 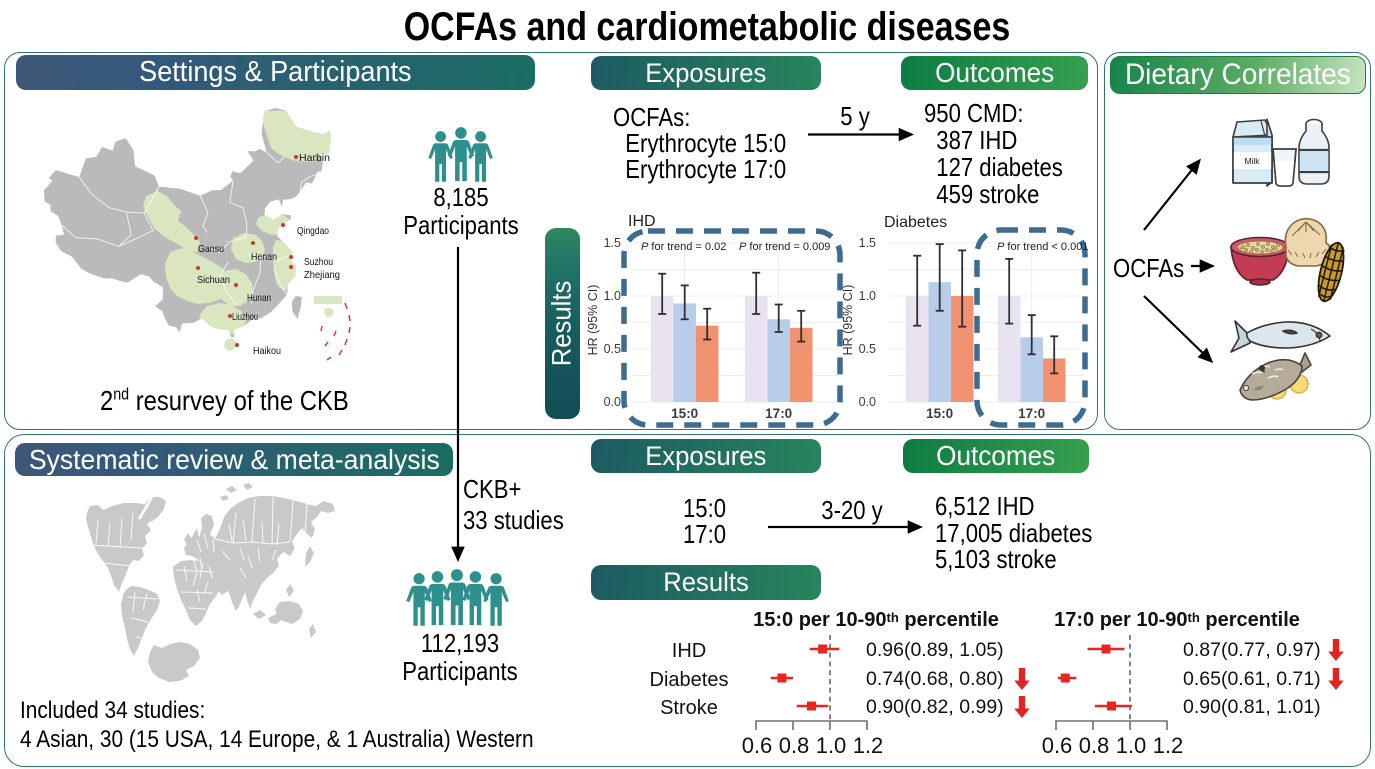 What do you see at coordinates (314, 158) in the screenshot?
I see `svg-text: Harbin` at bounding box center [314, 158].